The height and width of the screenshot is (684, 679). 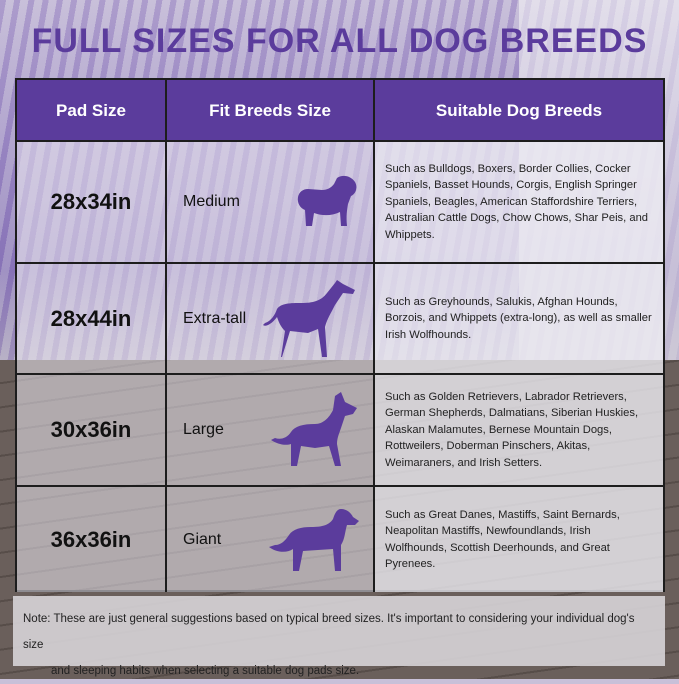 What do you see at coordinates (92, 539) in the screenshot?
I see `pad-size: 36x36in` at bounding box center [92, 539].